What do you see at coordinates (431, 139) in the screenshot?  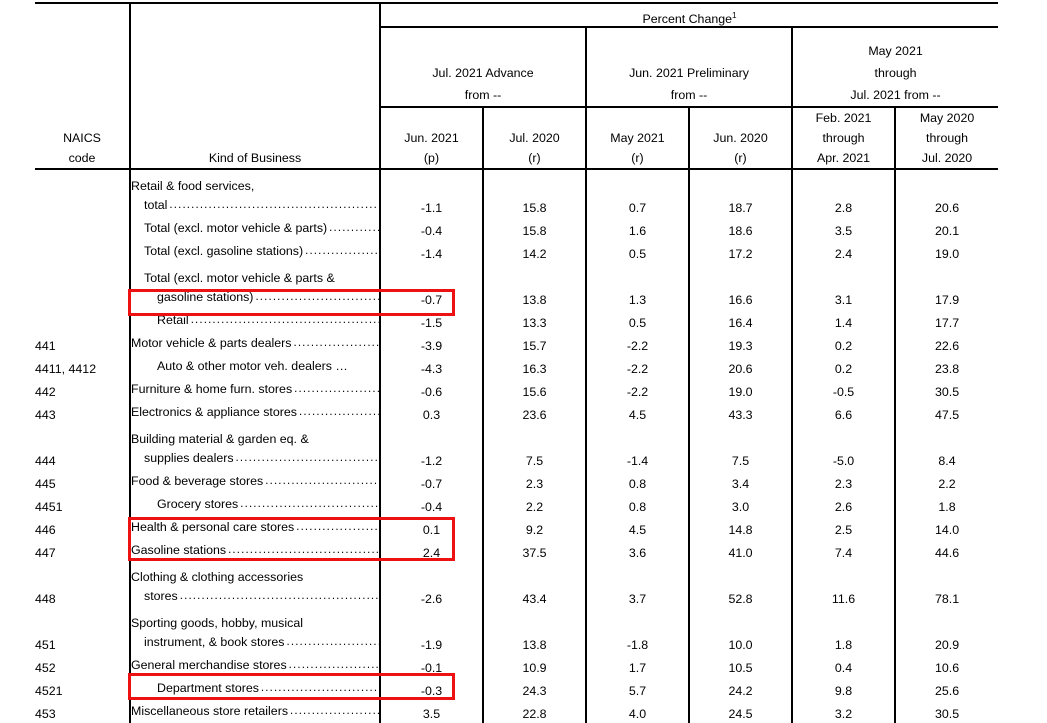 I see `column-header-jun-2021-p: Jun. 2021 (p)` at bounding box center [431, 139].